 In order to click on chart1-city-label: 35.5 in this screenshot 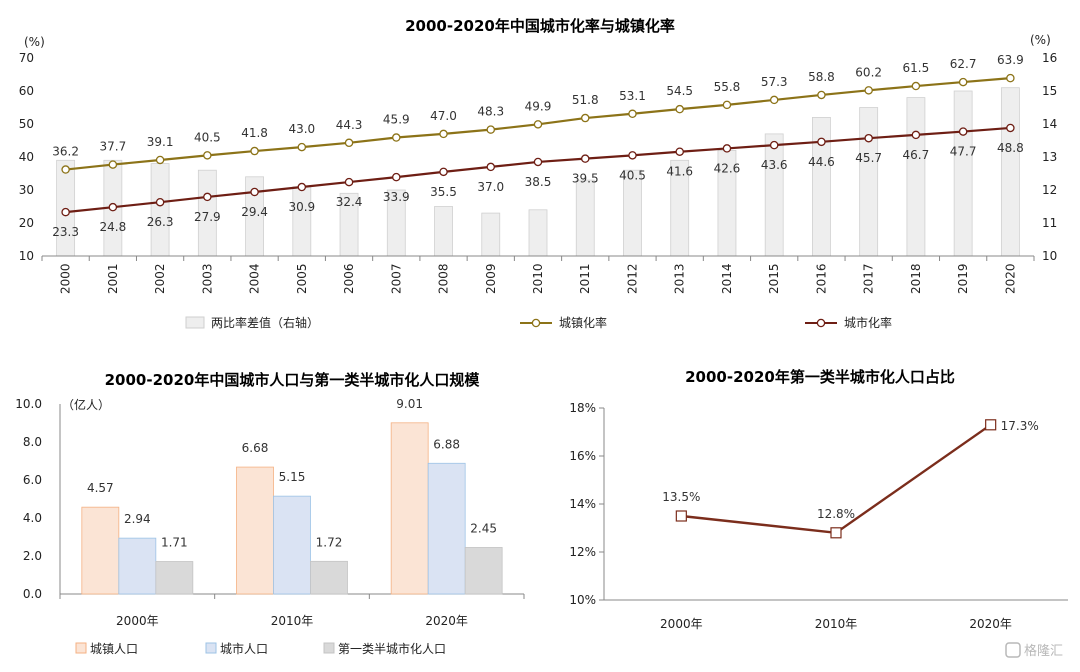, I will do `click(443, 192)`.